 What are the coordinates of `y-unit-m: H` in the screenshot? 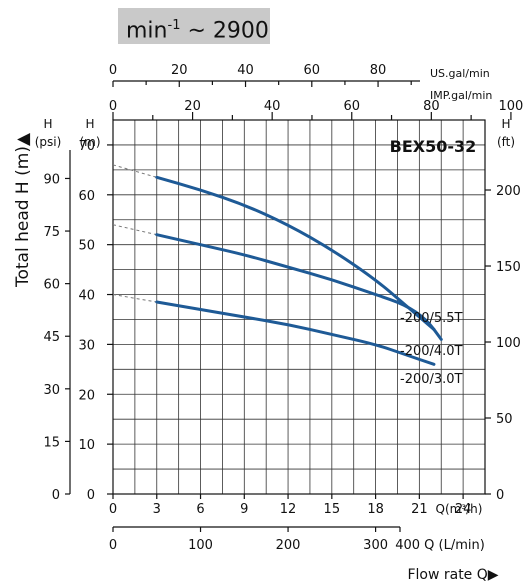 It's located at (89, 124).